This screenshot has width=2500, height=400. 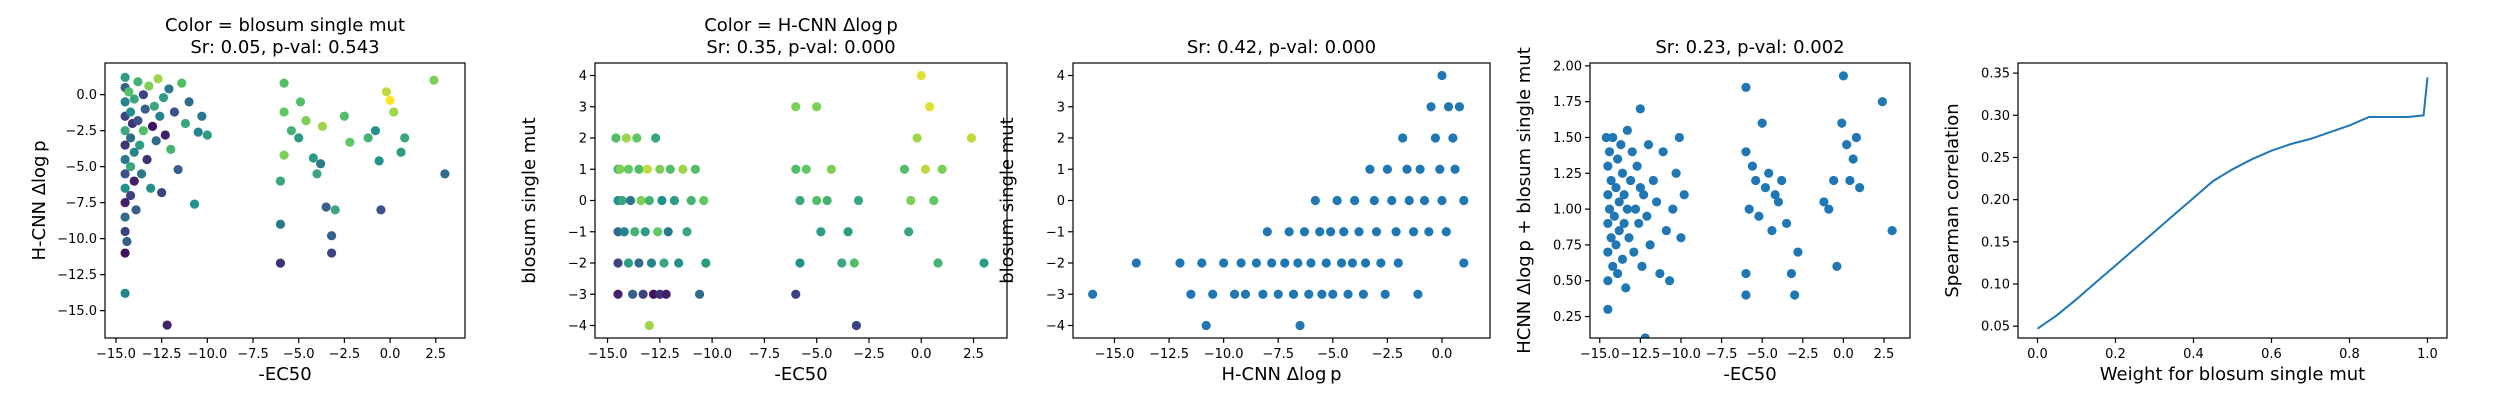 I want to click on series-line, so click(x=2232, y=203).